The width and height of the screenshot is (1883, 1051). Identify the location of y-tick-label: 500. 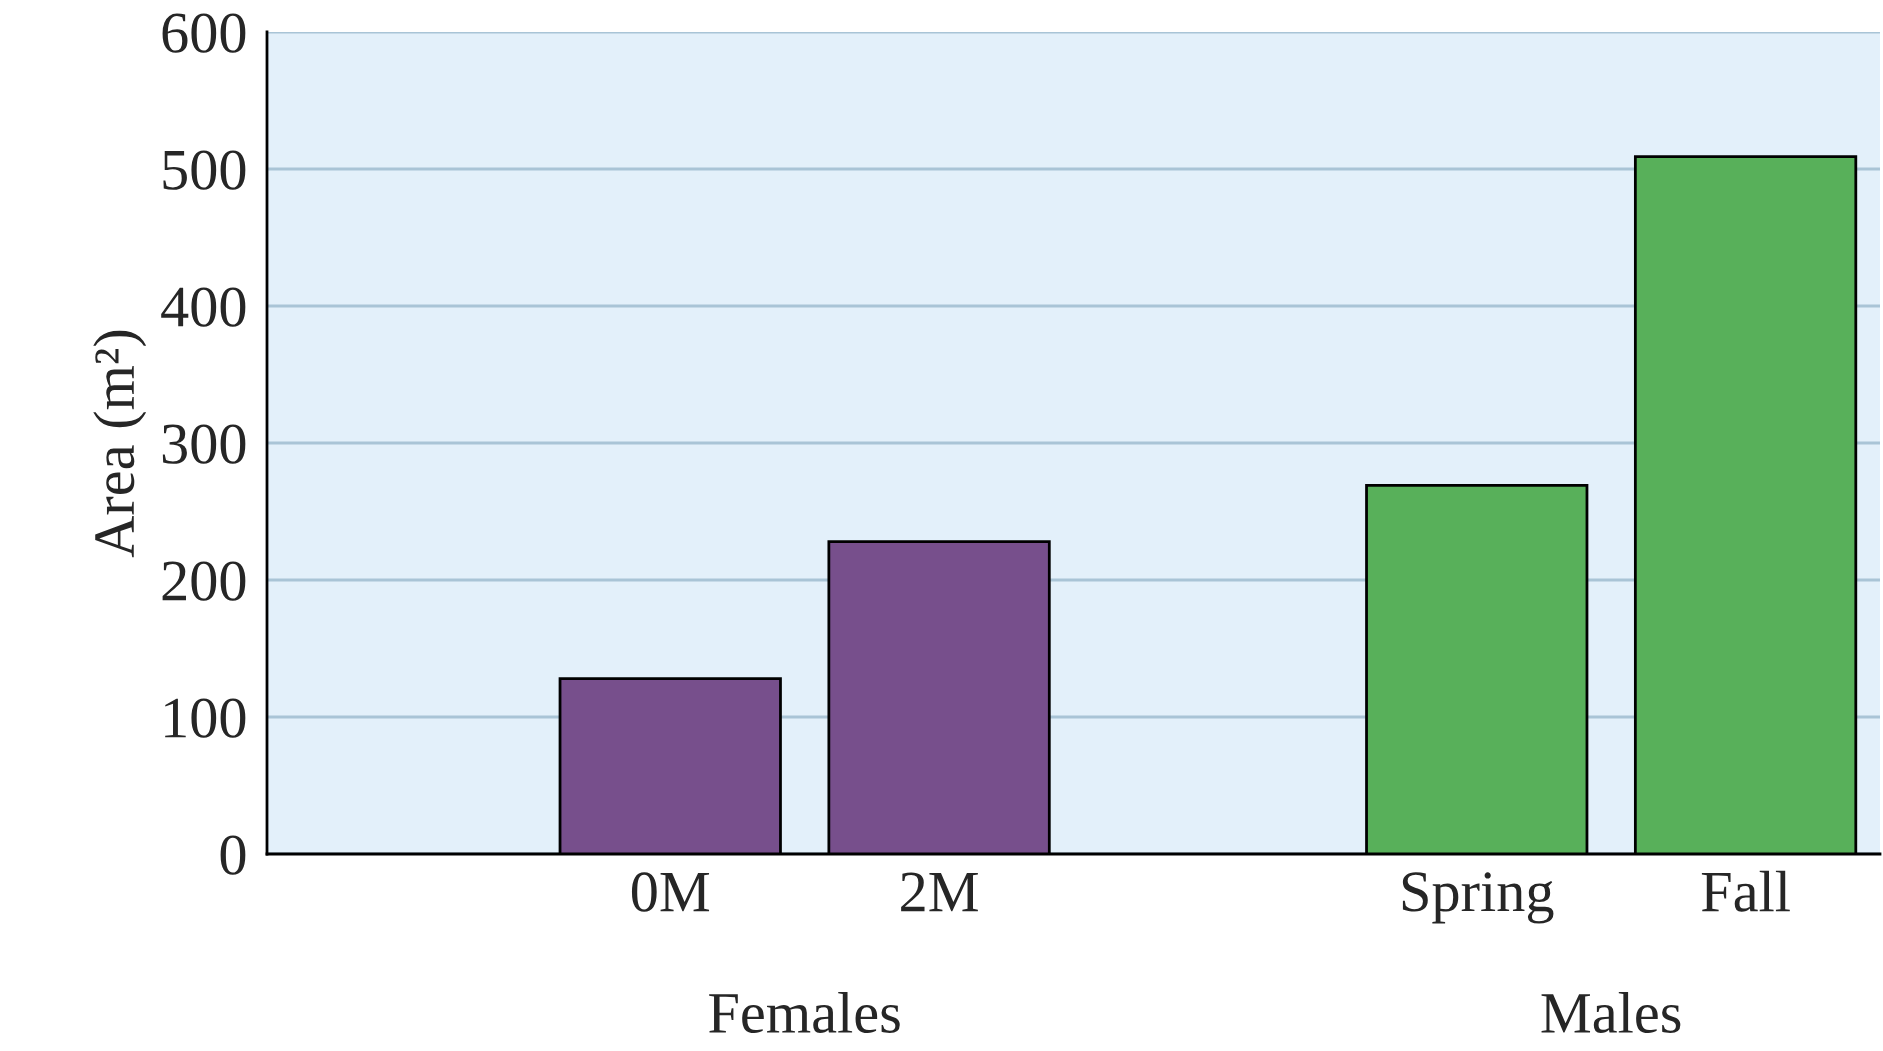
(204, 170).